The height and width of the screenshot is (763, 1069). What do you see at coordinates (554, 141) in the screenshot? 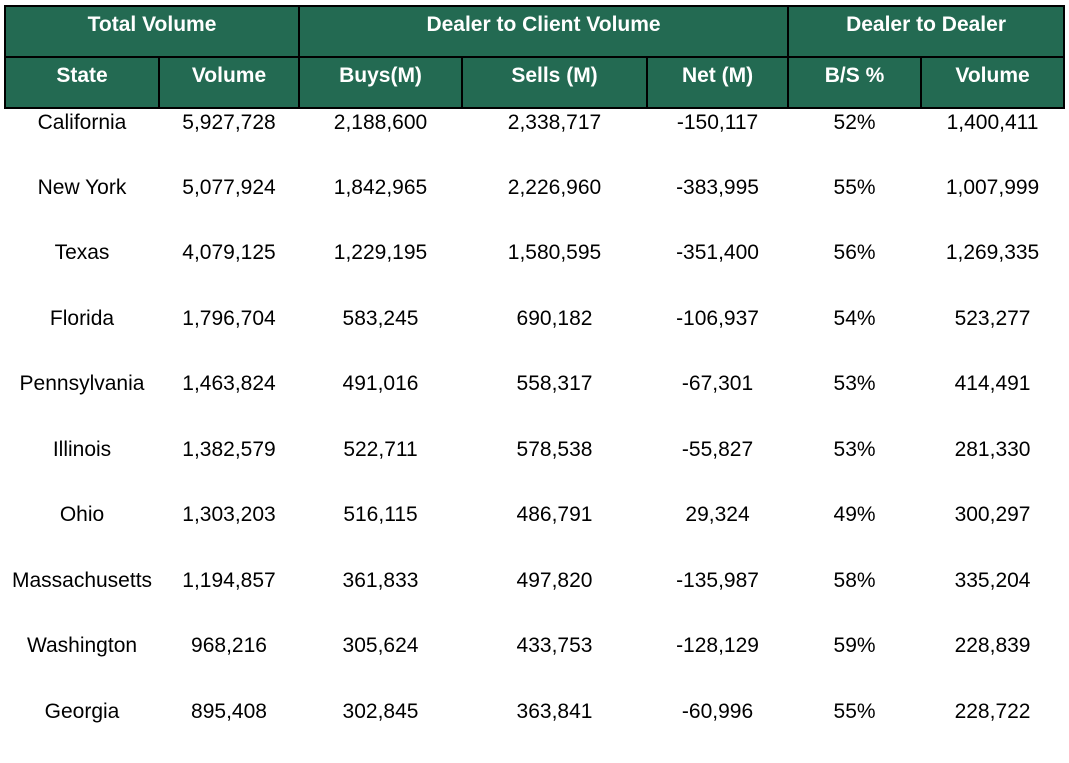
I see `sells-cell: 2,338,717` at bounding box center [554, 141].